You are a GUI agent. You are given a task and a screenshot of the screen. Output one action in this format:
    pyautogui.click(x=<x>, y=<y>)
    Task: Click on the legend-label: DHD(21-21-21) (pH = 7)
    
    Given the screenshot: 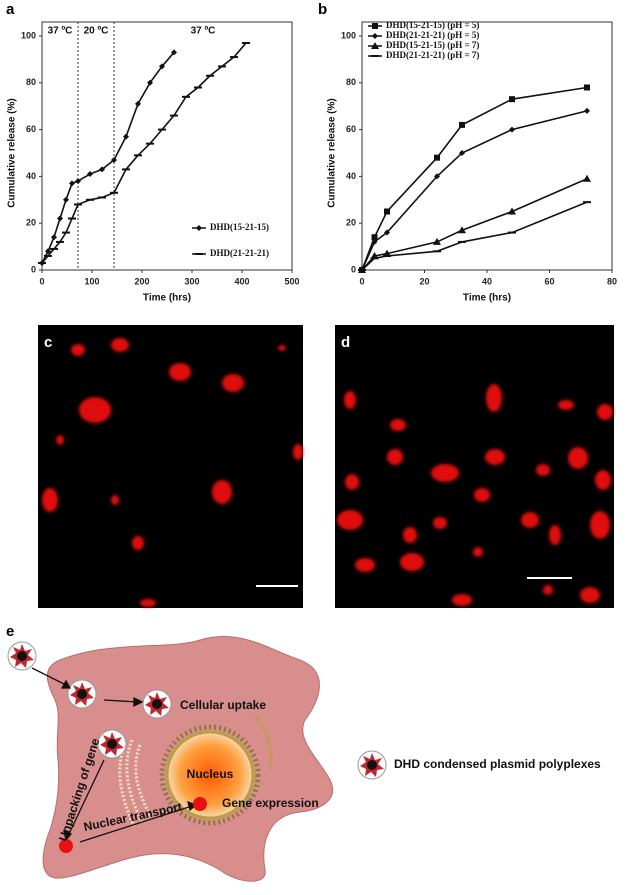 What is the action you would take?
    pyautogui.click(x=432, y=55)
    